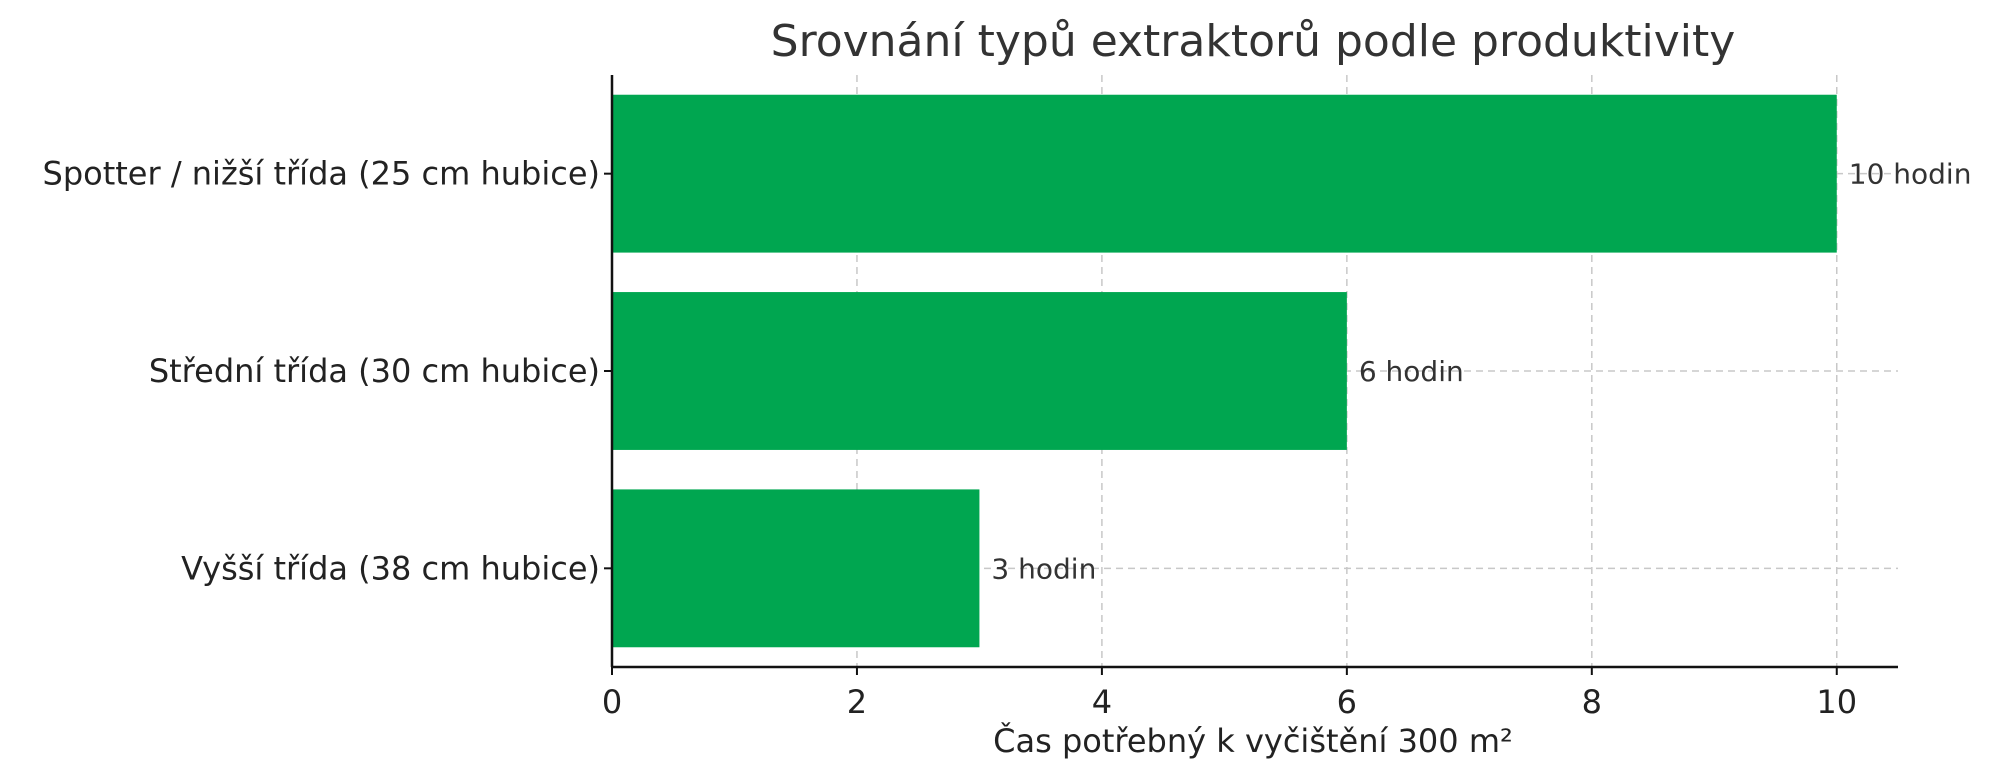 The image size is (1990, 780). What do you see at coordinates (390, 568) in the screenshot?
I see `y-tick-label: Vyšší třída (38 cm hubice)` at bounding box center [390, 568].